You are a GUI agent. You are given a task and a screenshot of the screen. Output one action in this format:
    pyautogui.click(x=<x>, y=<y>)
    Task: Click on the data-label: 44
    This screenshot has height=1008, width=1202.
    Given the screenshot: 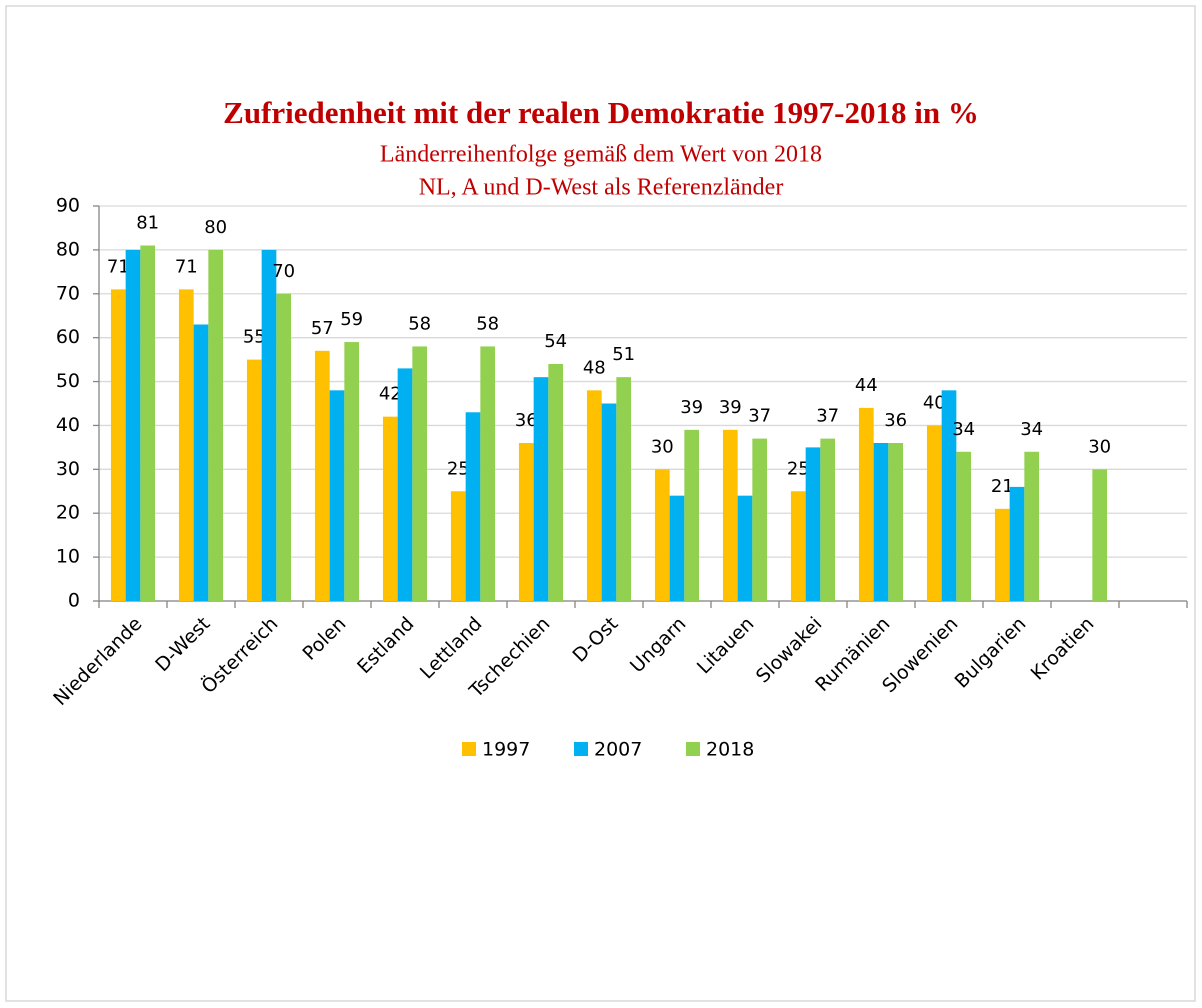 What is the action you would take?
    pyautogui.click(x=866, y=385)
    